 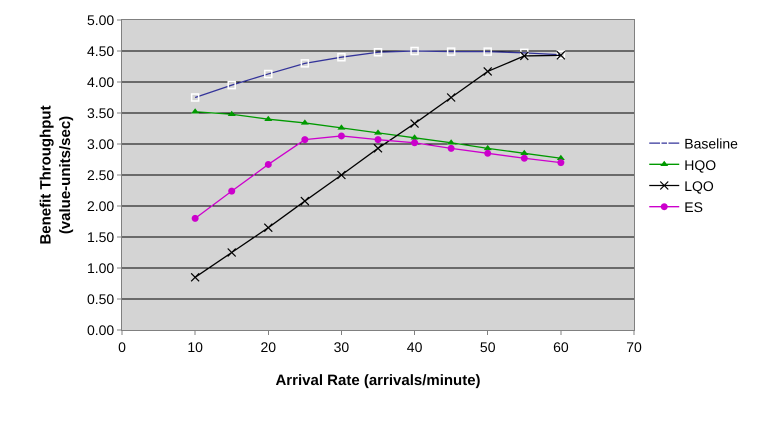 What do you see at coordinates (100, 50) in the screenshot?
I see `y-tick-label: 4.50` at bounding box center [100, 50].